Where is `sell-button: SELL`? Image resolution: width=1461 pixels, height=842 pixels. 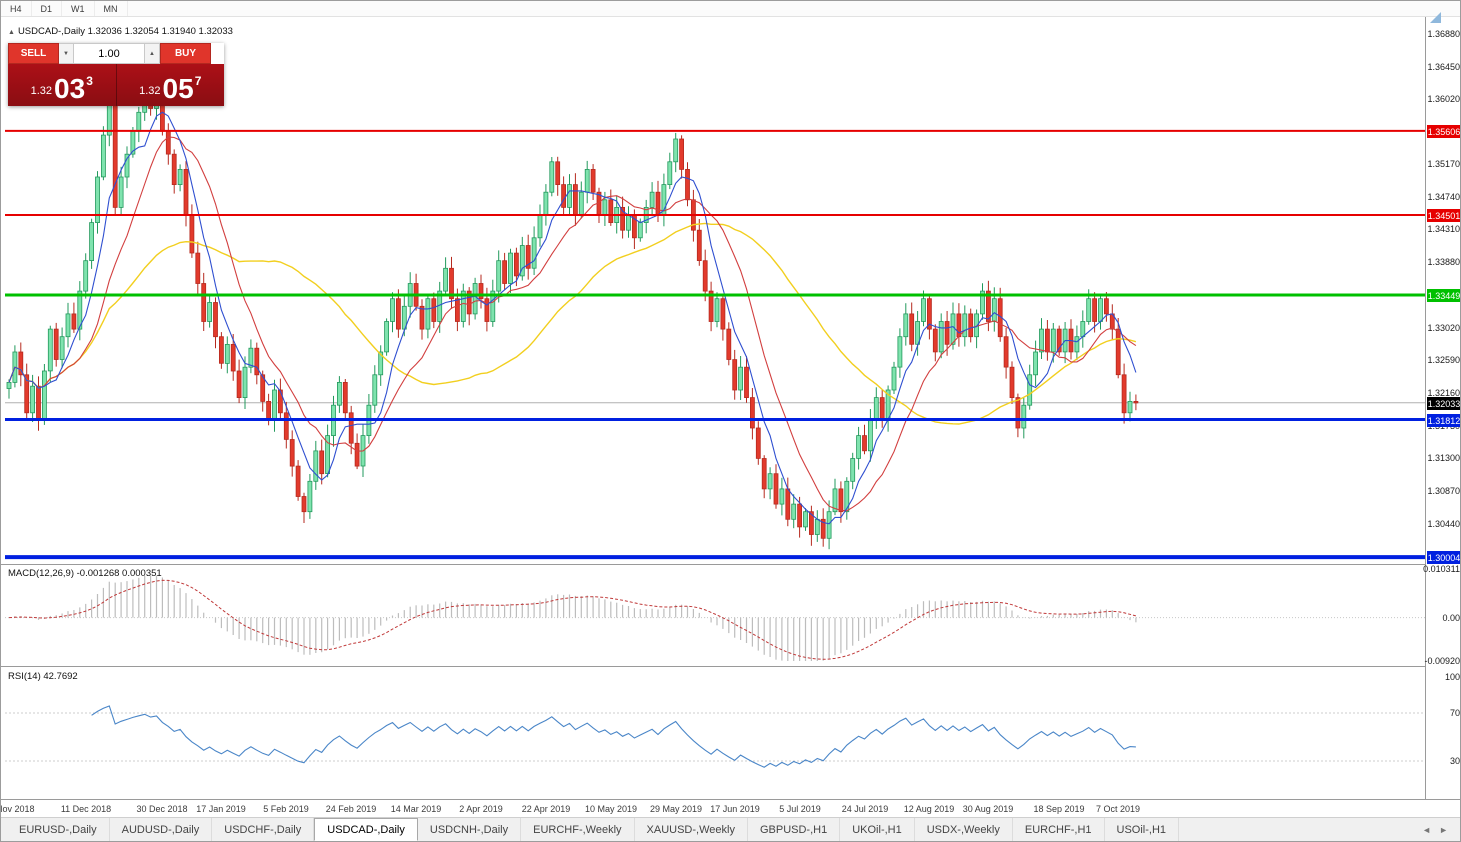
sell-button: SELL is located at coordinates (33, 53).